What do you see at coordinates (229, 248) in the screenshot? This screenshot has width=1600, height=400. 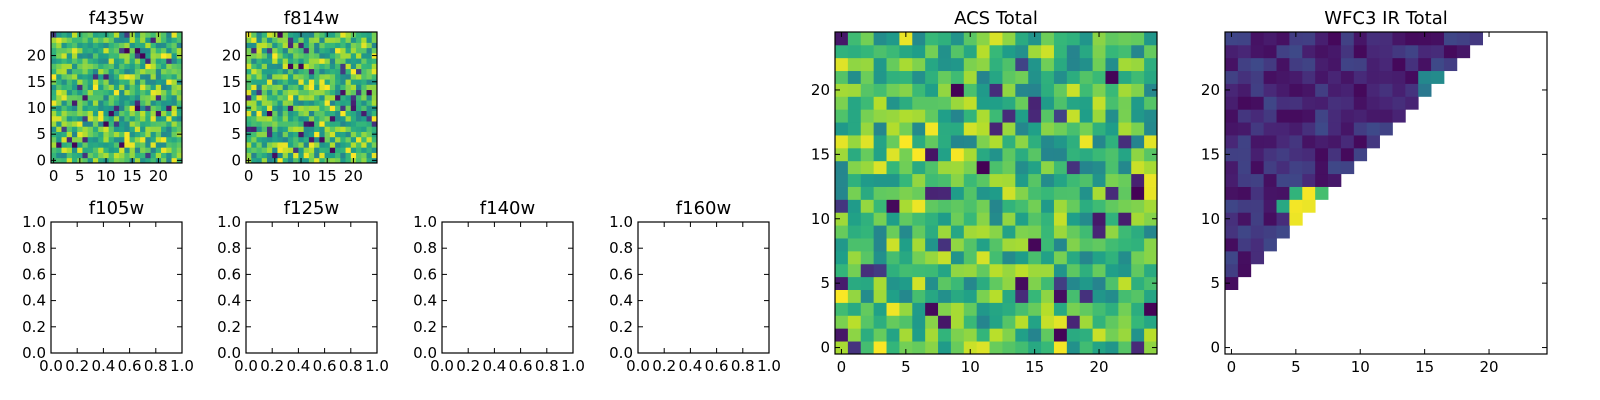 I see `y-tick-label: 0.8` at bounding box center [229, 248].